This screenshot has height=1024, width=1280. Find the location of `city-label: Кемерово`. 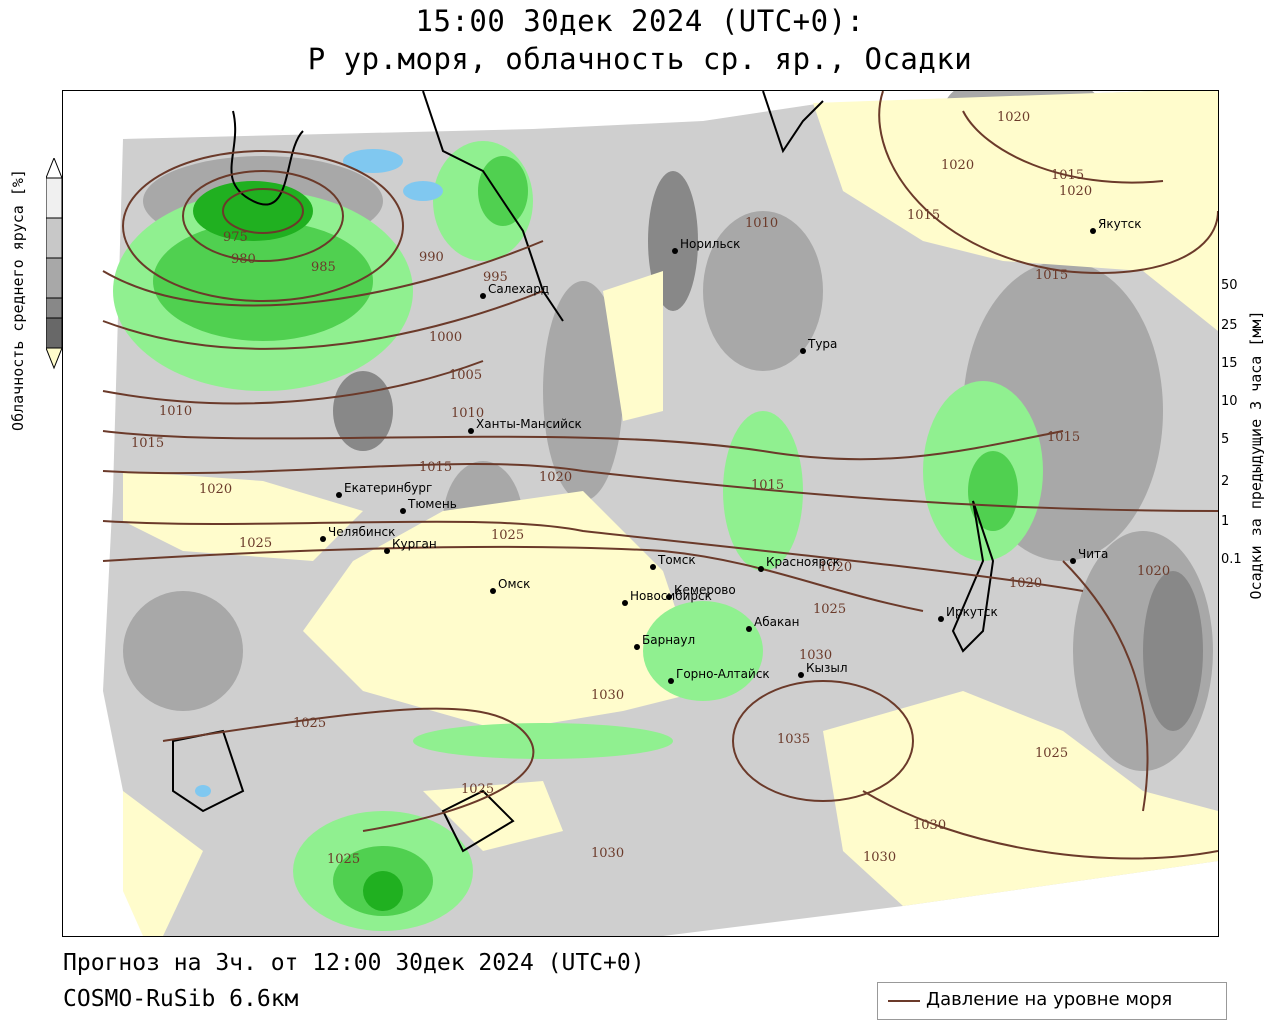

city-label: Кемерово is located at coordinates (705, 590).